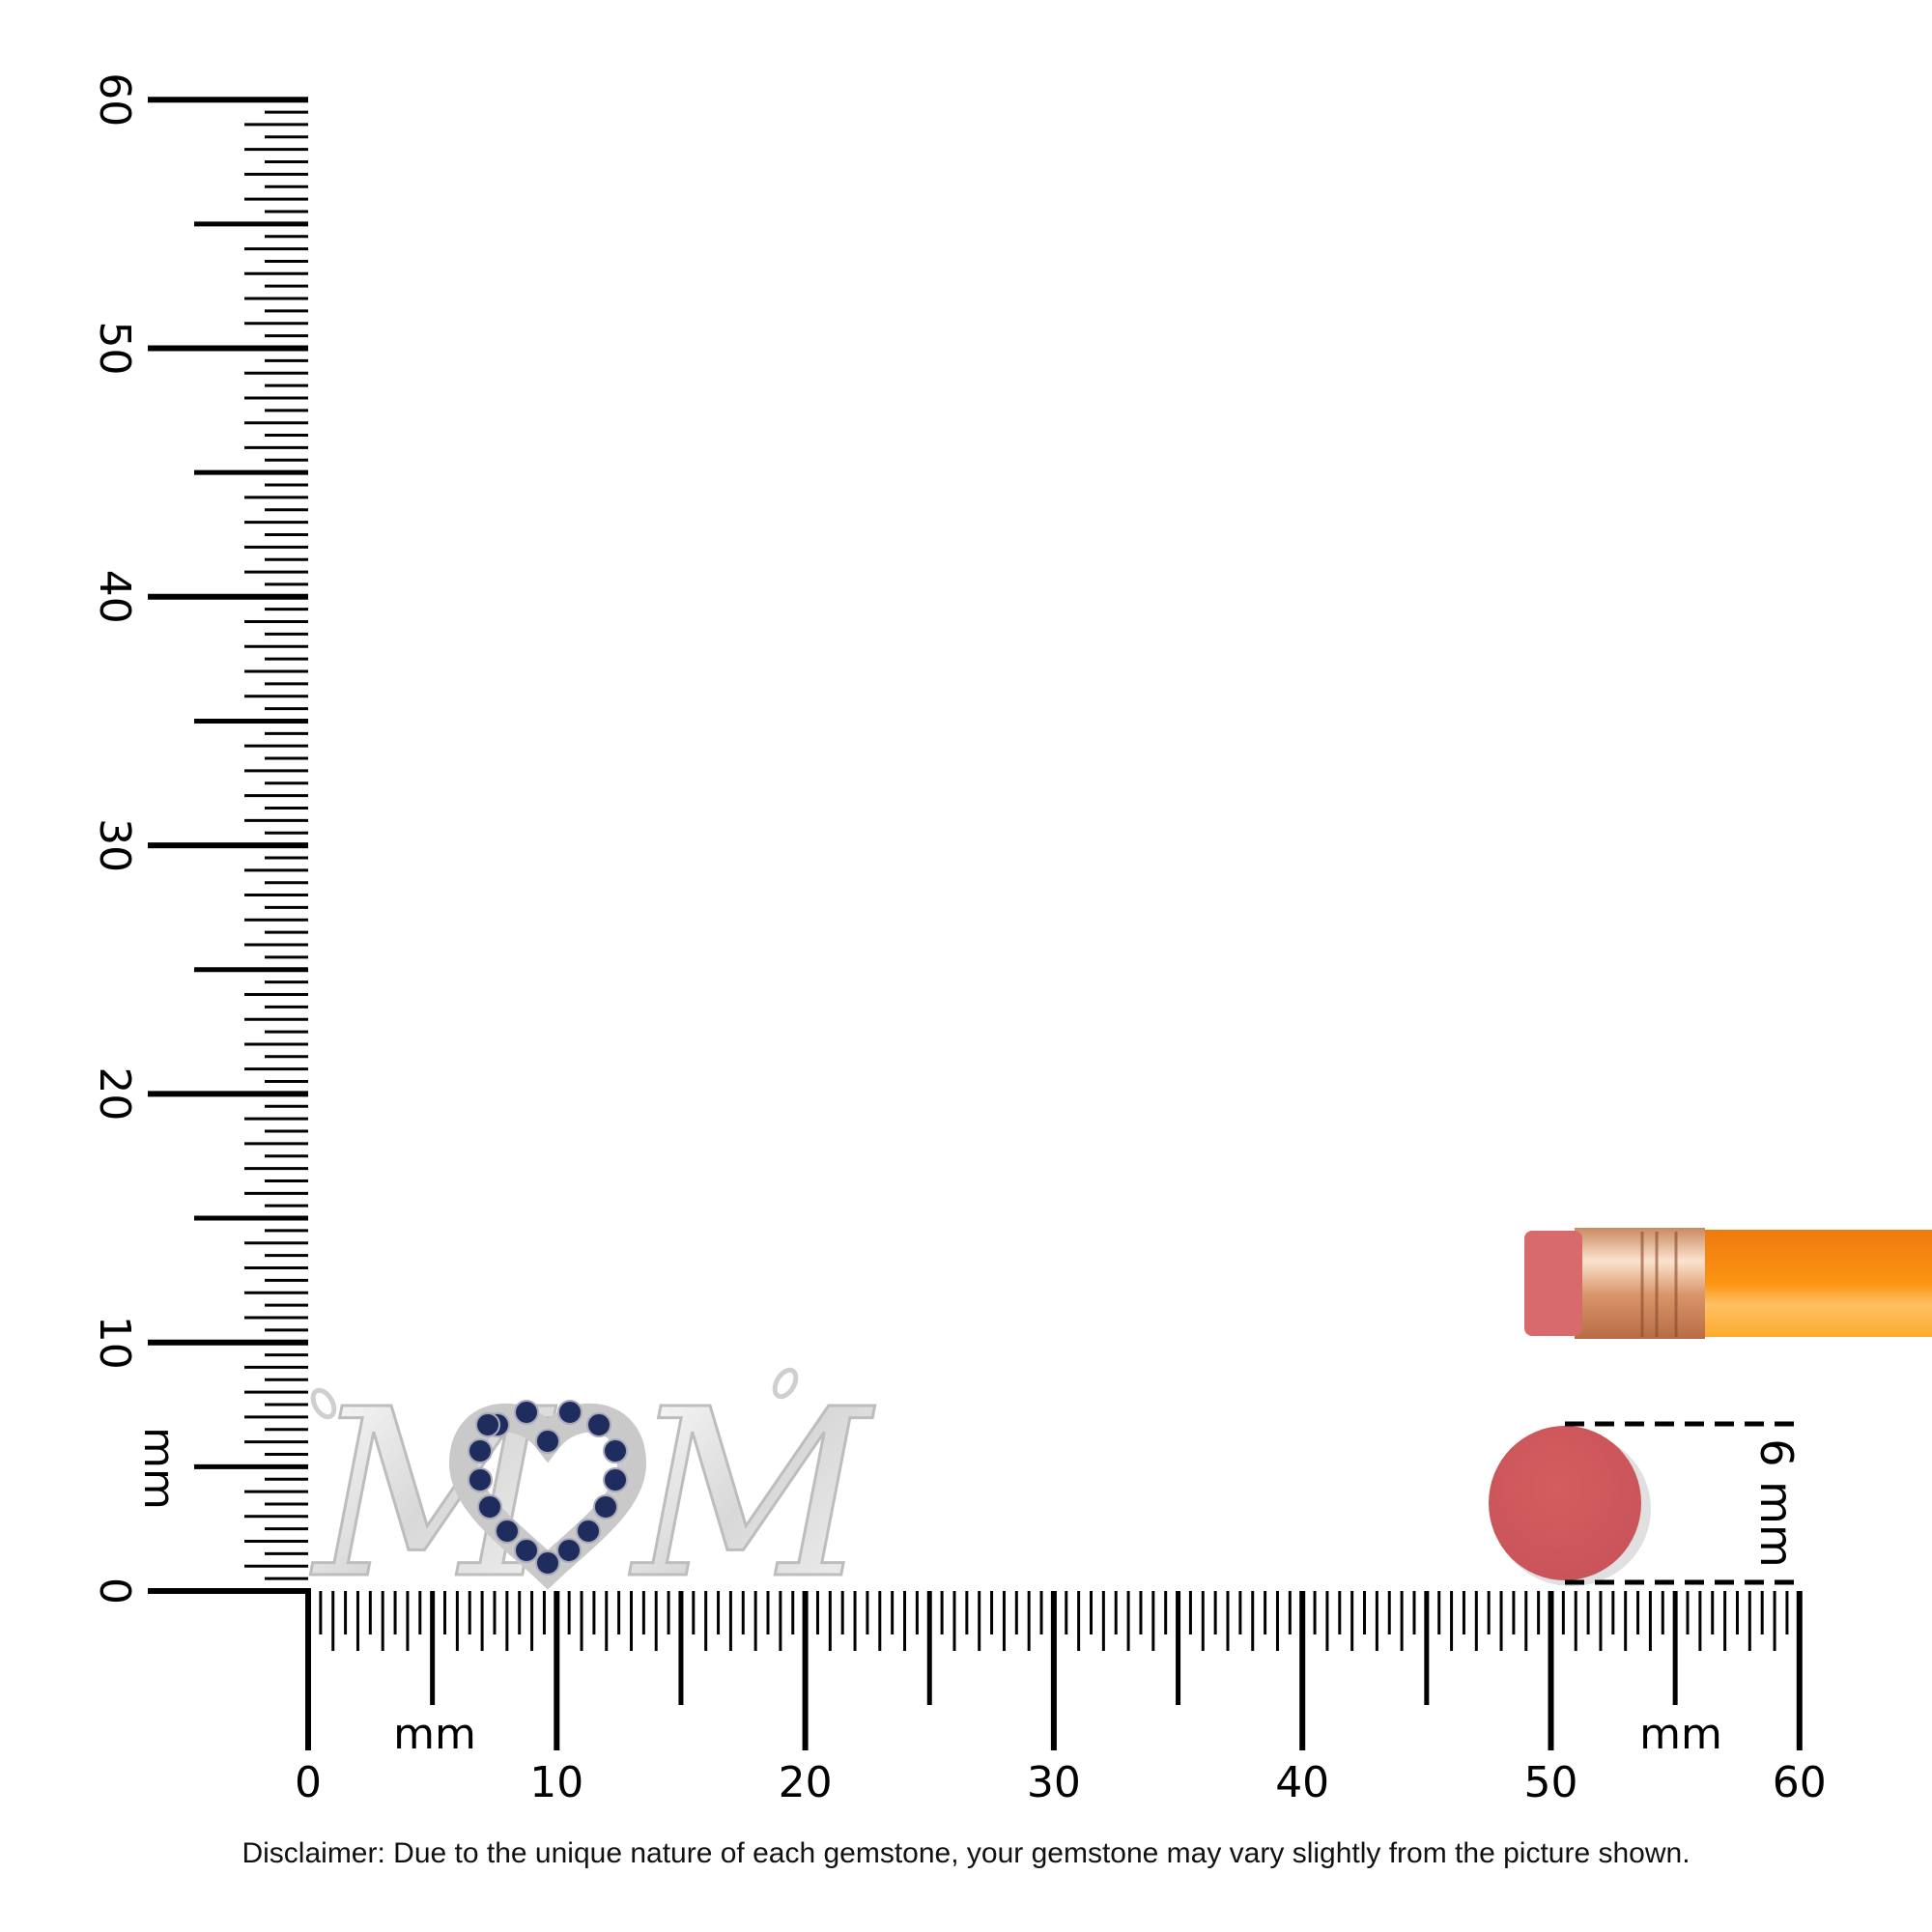  Describe the element at coordinates (1551, 1782) in the screenshot. I see `horizontal-tick-label: 50` at that location.